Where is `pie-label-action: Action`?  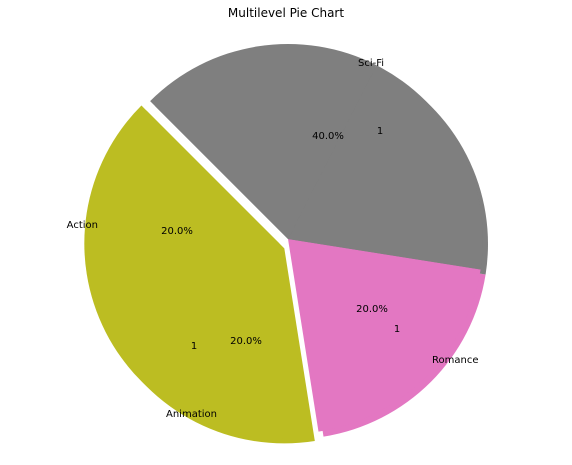 pie-label-action: Action is located at coordinates (82, 225).